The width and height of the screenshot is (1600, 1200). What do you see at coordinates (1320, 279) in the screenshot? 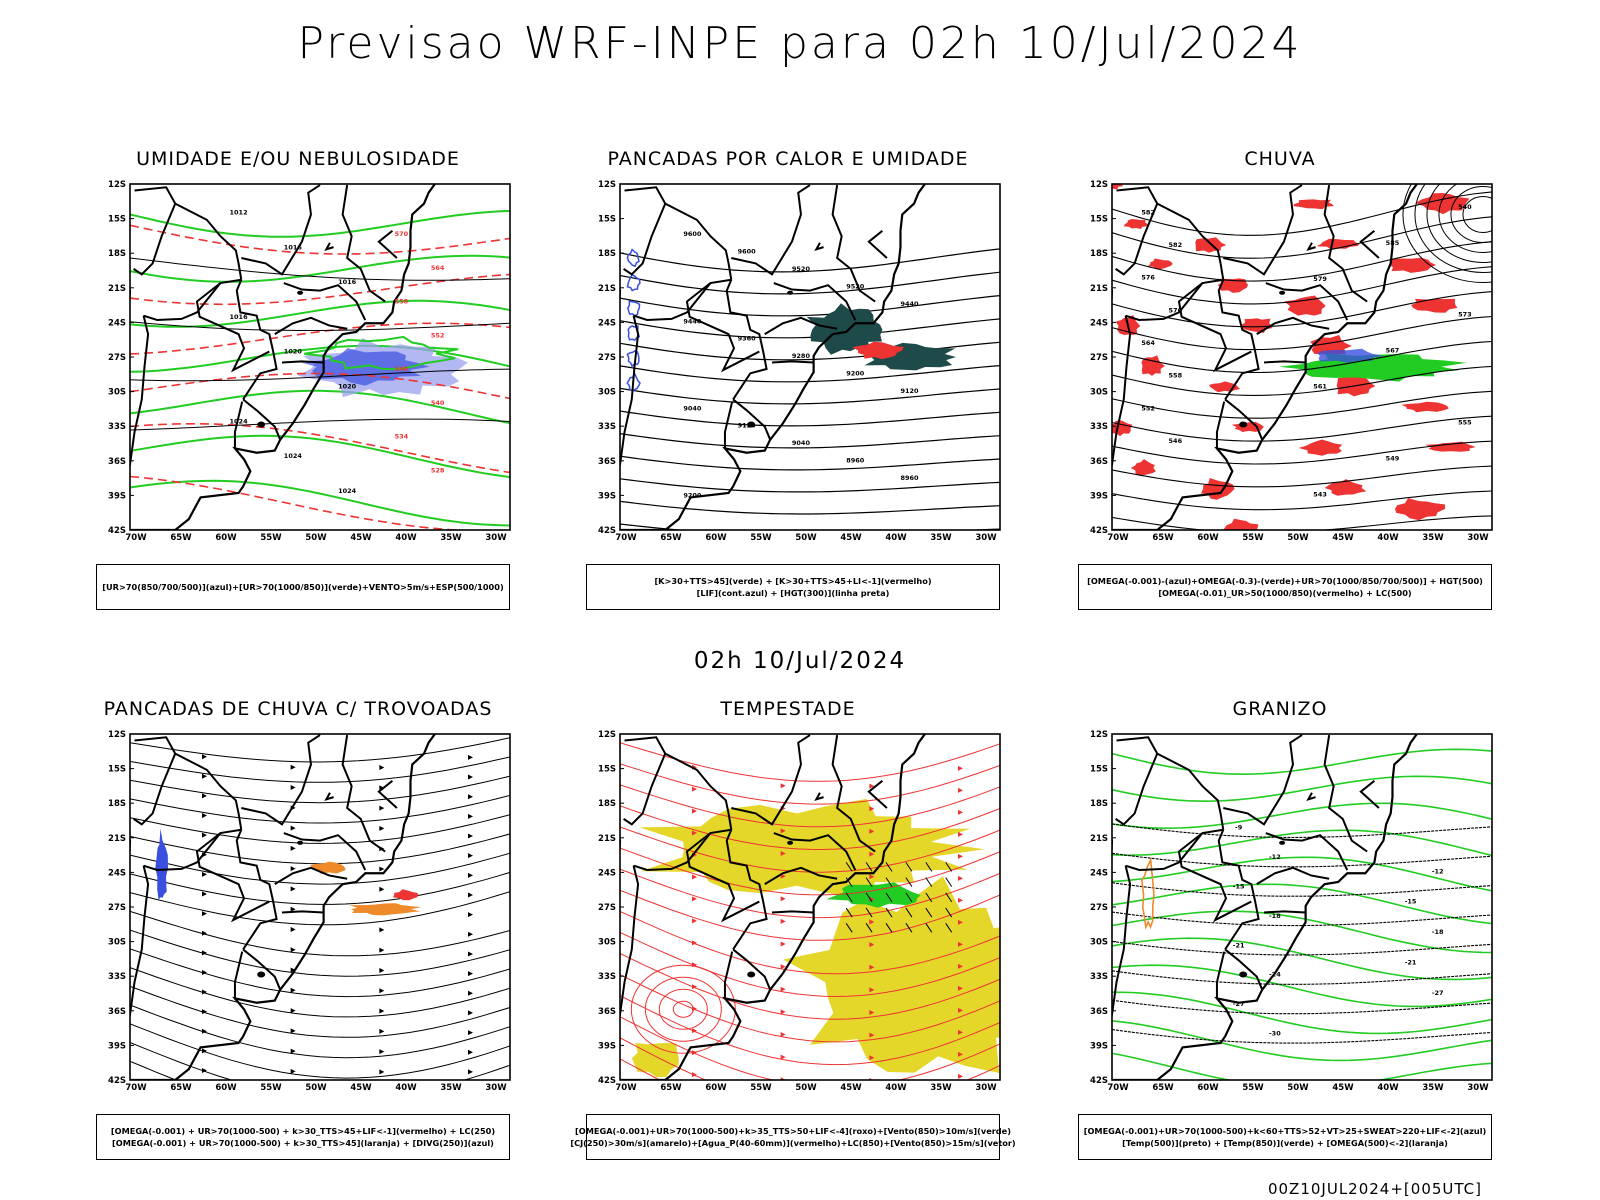
I see `contour-label: 579` at bounding box center [1320, 279].